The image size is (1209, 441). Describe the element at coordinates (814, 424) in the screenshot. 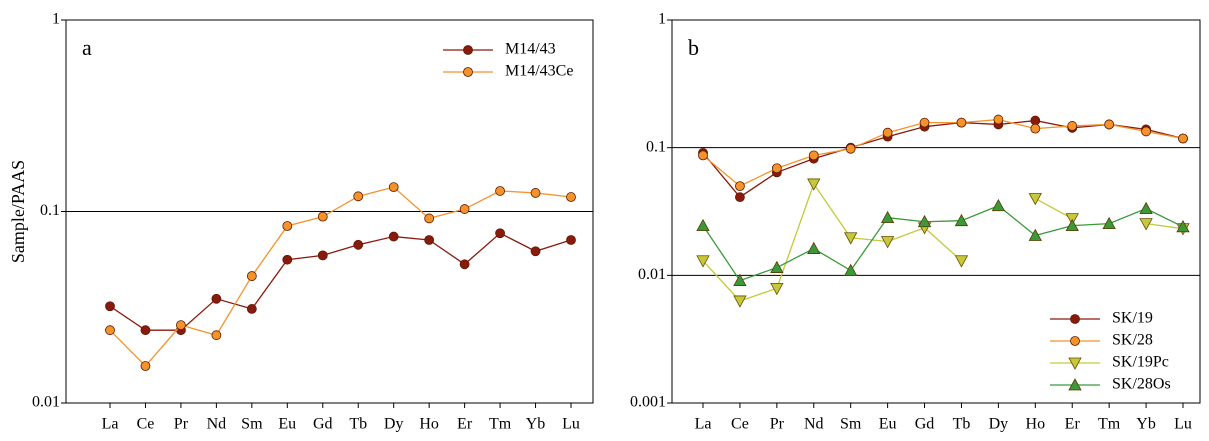

I see `x-tick-label: Nd` at that location.